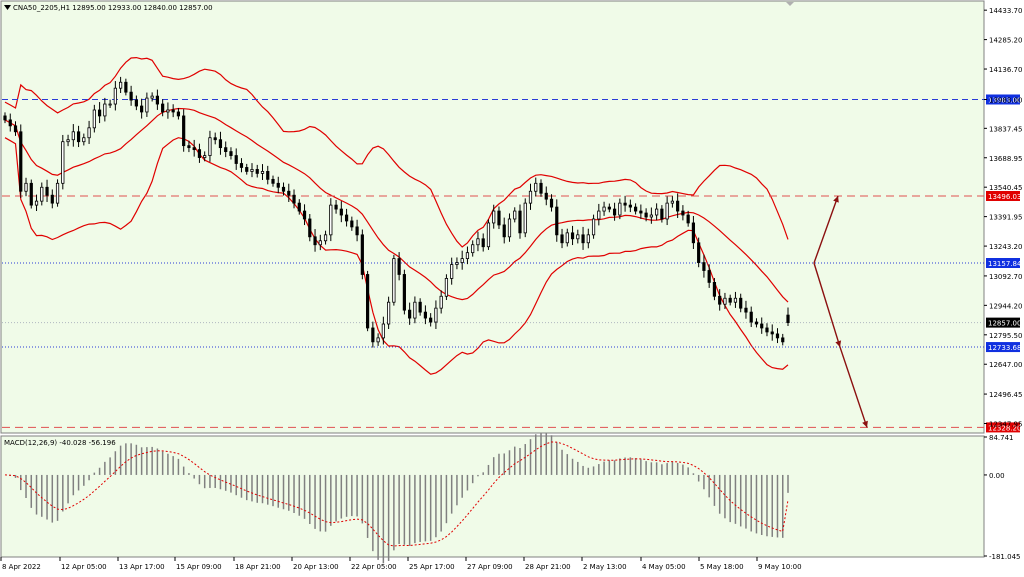 The width and height of the screenshot is (1024, 577). I want to click on level-label: 13983.00, so click(1004, 100).